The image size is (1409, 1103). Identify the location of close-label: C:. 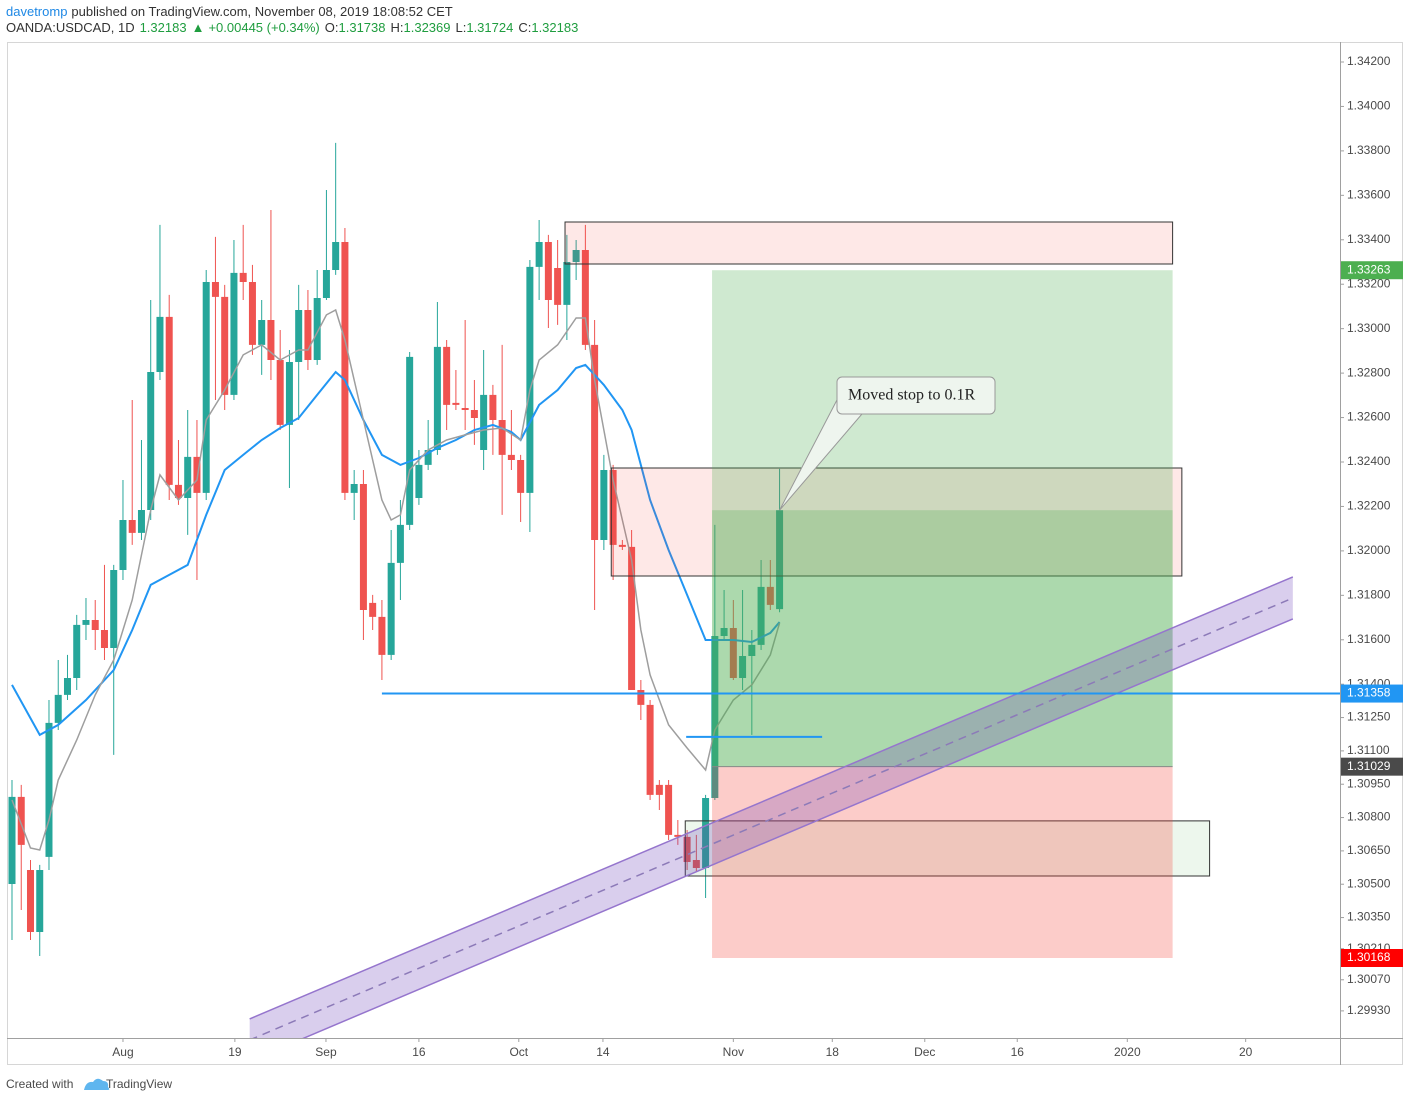
(524, 27).